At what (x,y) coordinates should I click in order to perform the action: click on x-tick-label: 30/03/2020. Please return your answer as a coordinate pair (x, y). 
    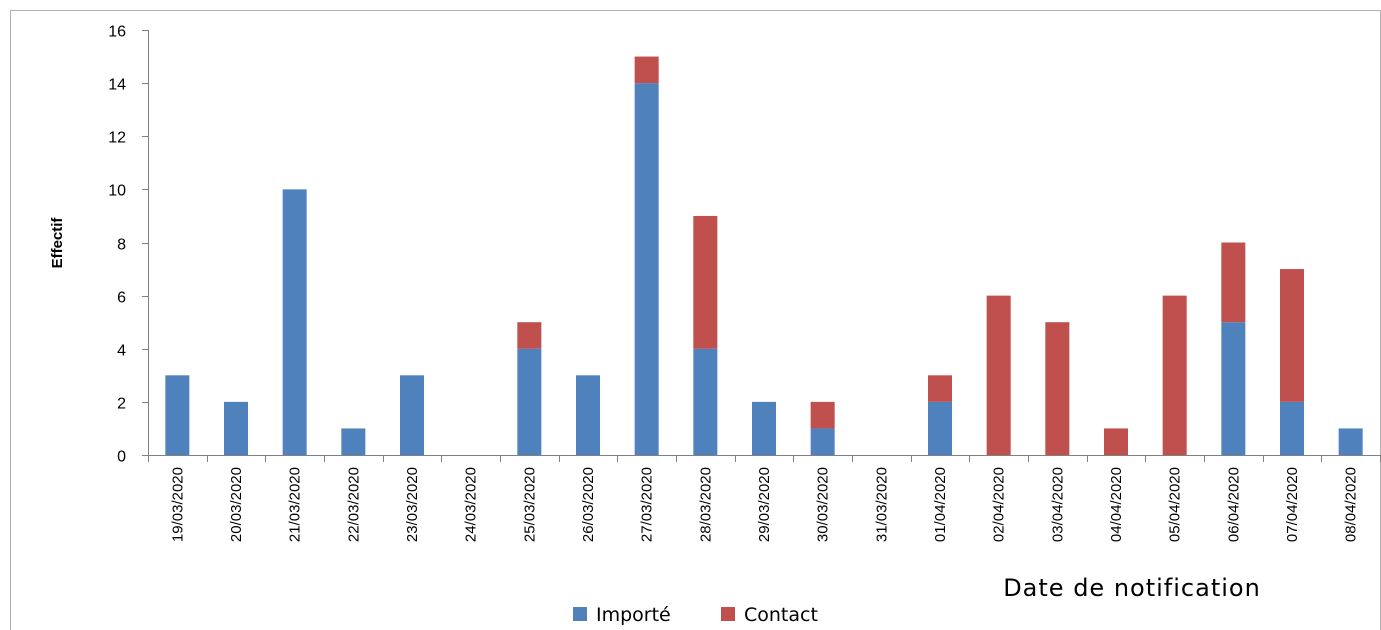
    Looking at the image, I should click on (823, 504).